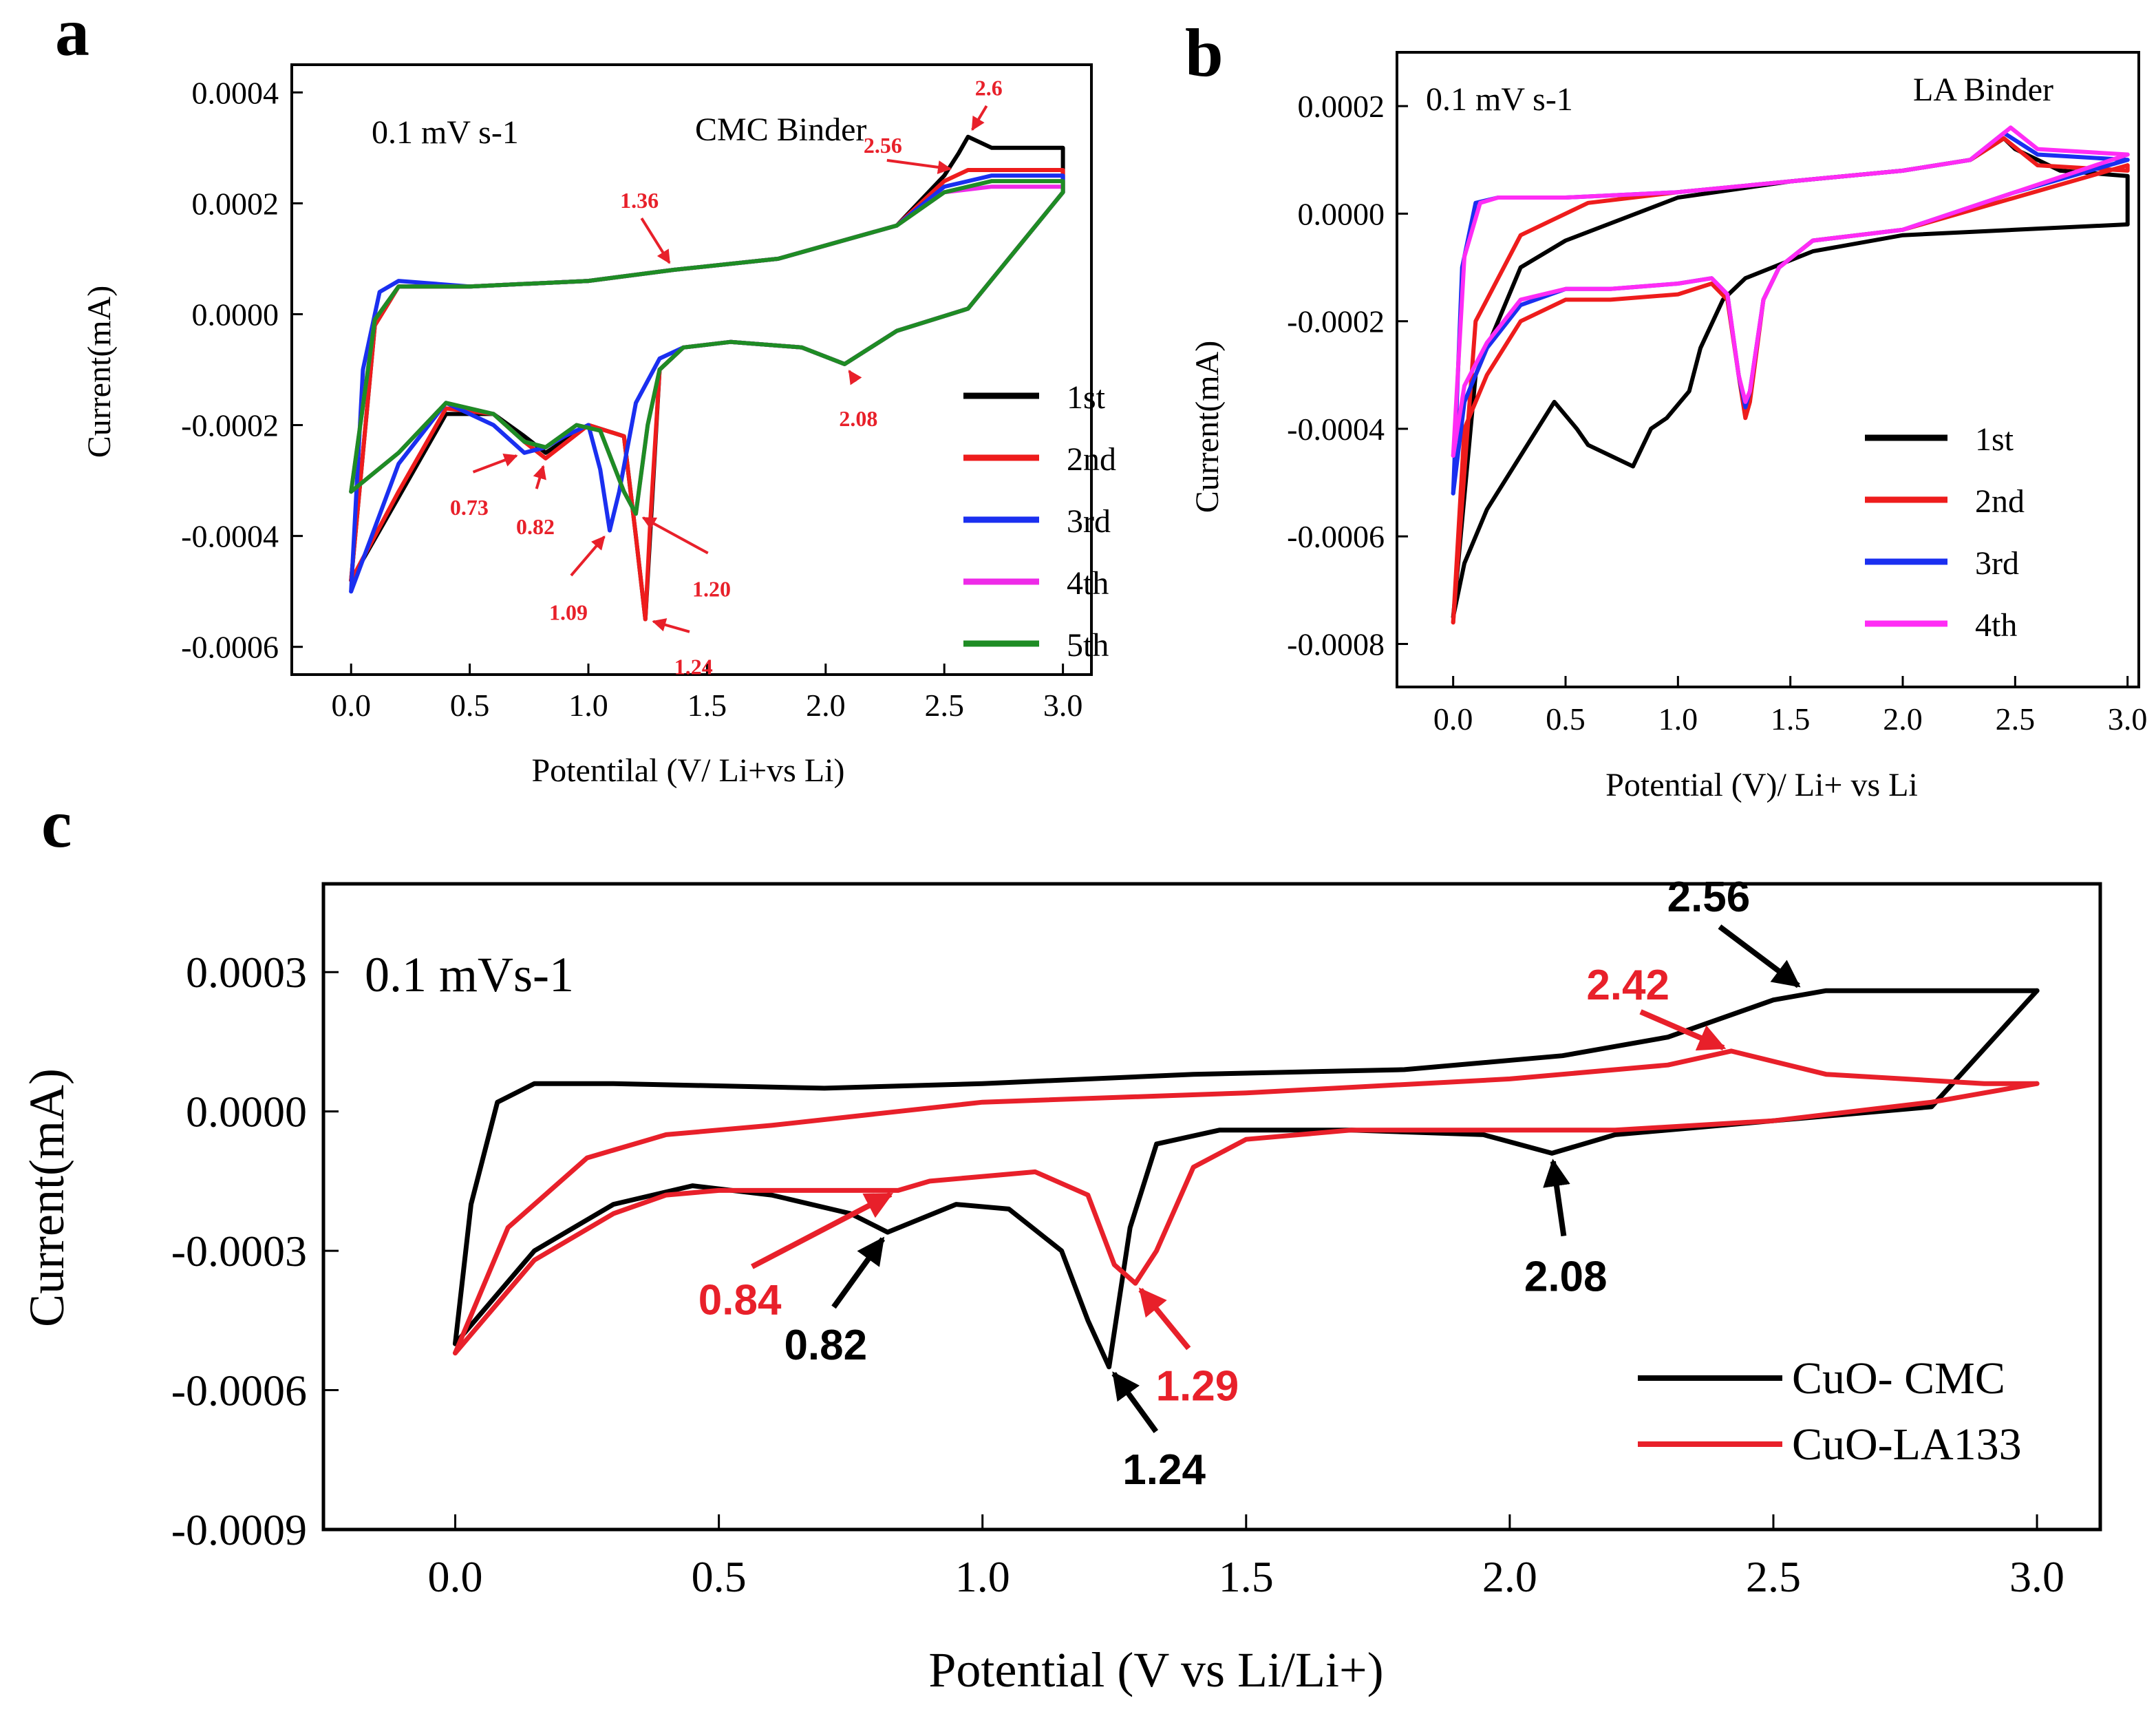  Describe the element at coordinates (239, 1251) in the screenshot. I see `panel-c-ytick-label: -0.0003` at that location.